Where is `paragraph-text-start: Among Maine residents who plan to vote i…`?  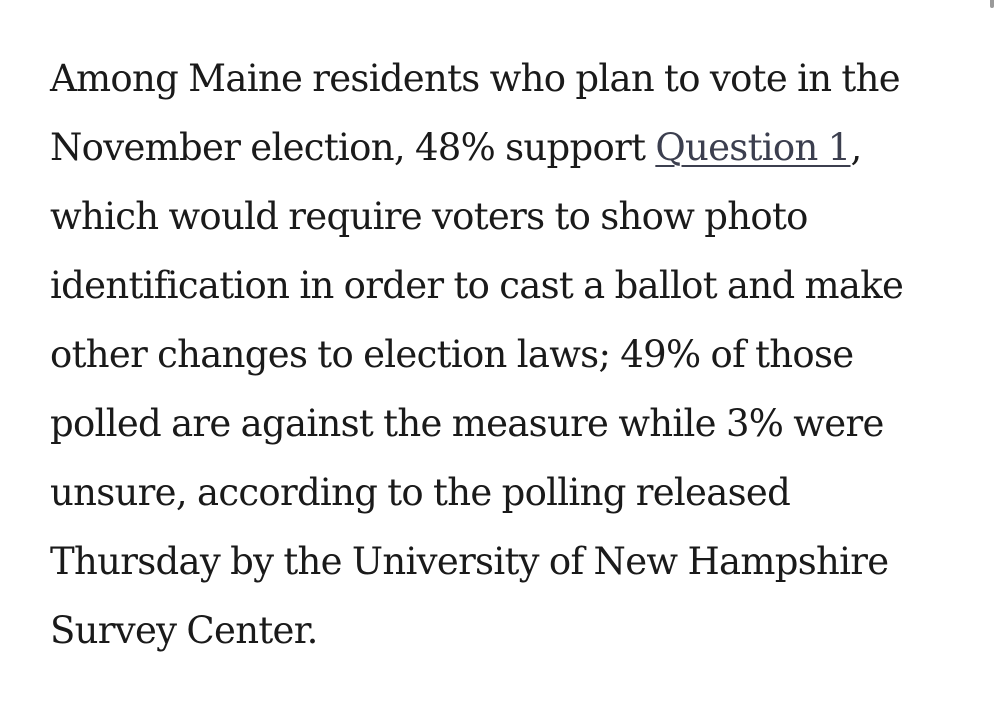
paragraph-text-start: Among Maine residents who plan to vote i… is located at coordinates (475, 113).